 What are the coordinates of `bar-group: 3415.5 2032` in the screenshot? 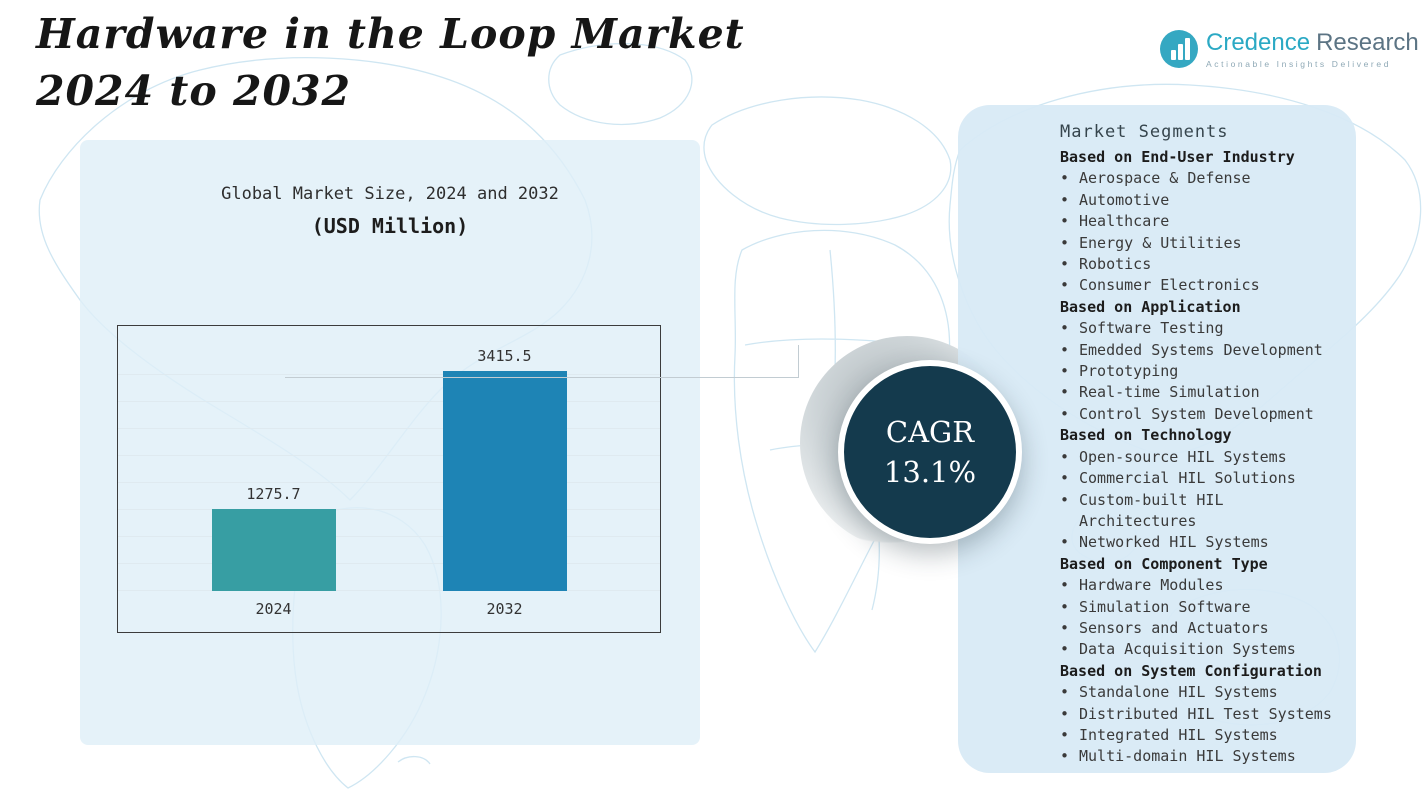 It's located at (504, 482).